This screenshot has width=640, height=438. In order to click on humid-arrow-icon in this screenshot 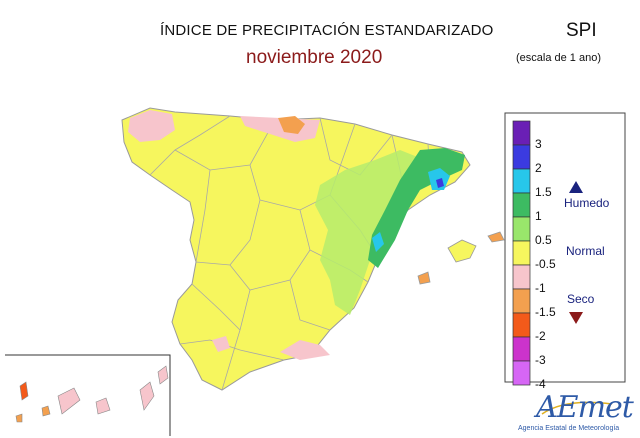, I will do `click(576, 187)`.